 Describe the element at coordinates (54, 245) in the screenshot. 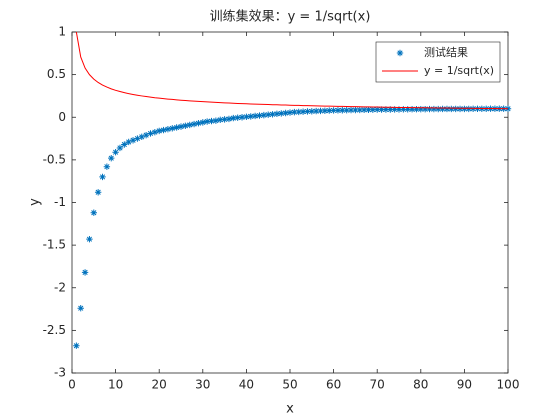

I see `y-tick-label: -1.5` at that location.